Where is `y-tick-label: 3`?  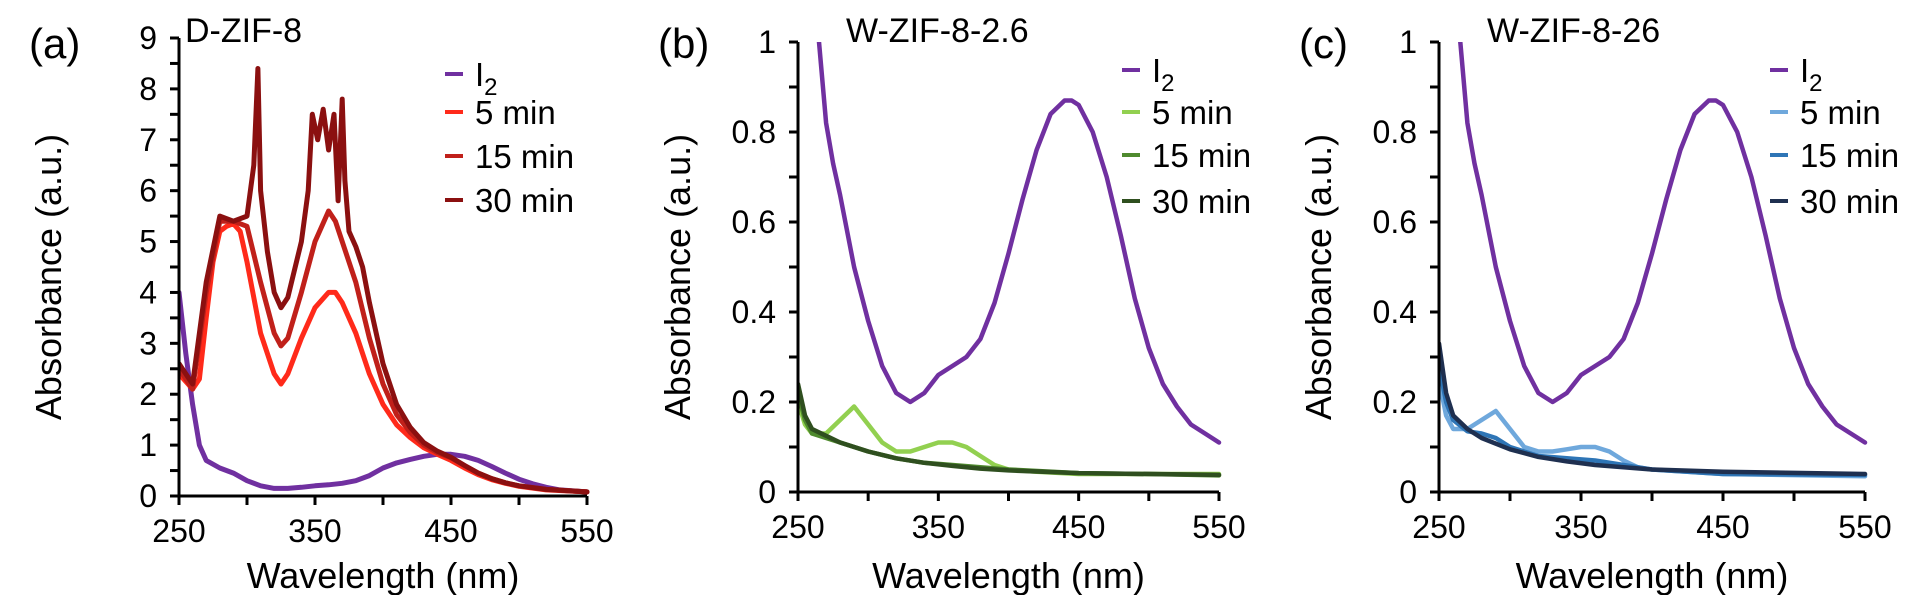
y-tick-label: 3 is located at coordinates (148, 343).